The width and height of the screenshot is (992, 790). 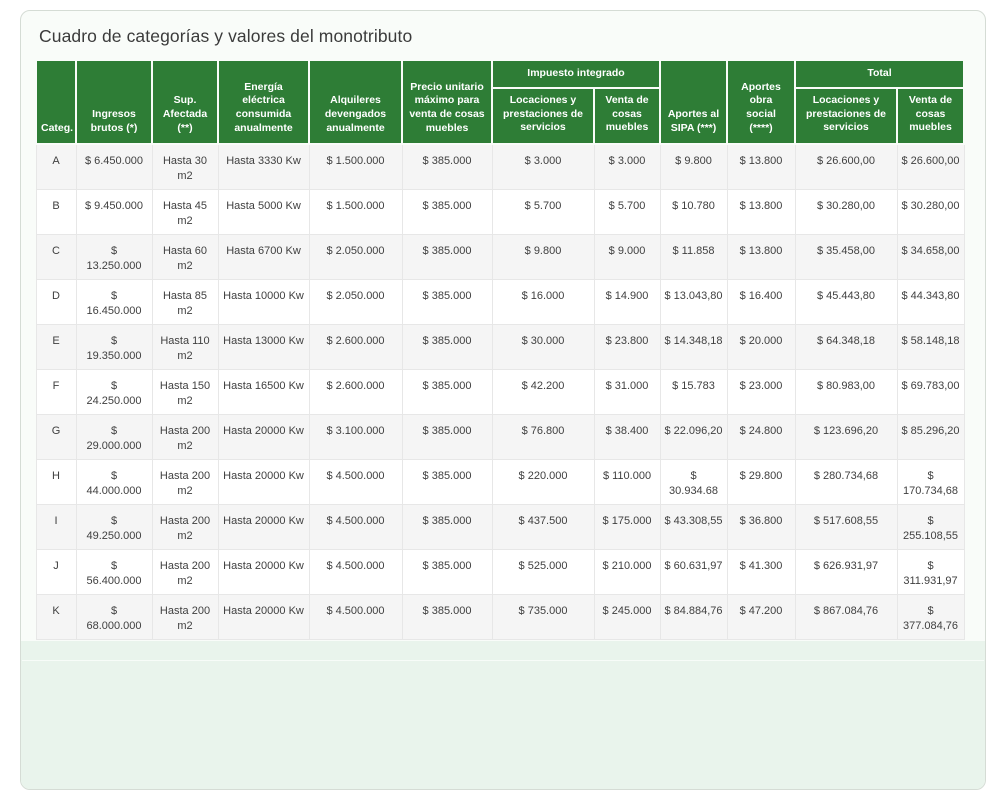 I want to click on header-aportes-obra-social: Aportes obra social (****), so click(x=761, y=102).